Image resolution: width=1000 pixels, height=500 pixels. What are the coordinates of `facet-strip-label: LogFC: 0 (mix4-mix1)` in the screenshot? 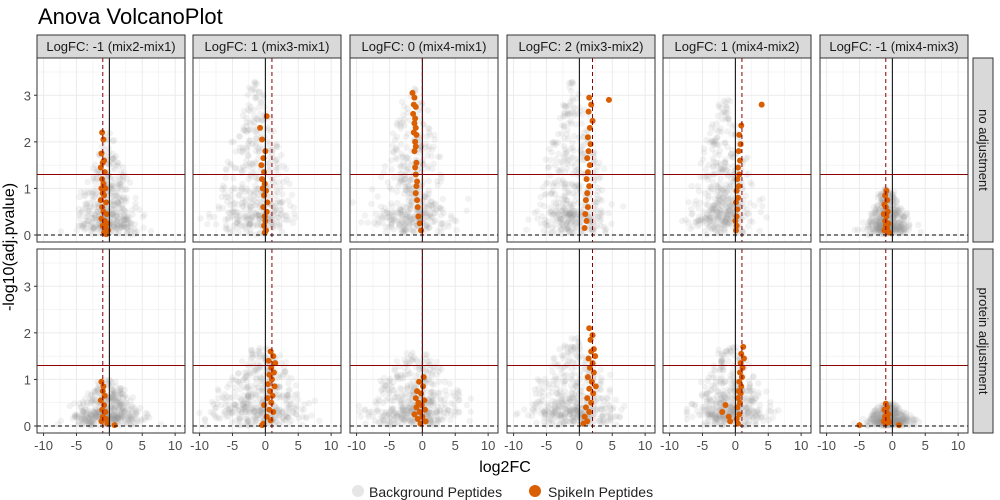 It's located at (424, 46).